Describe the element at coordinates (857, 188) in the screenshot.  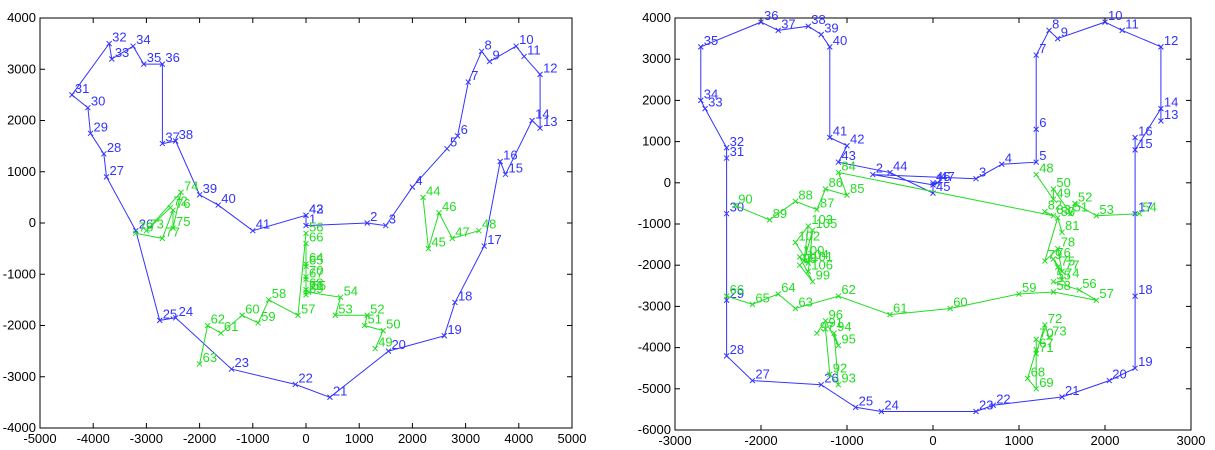
I see `vertex-label: 85` at that location.